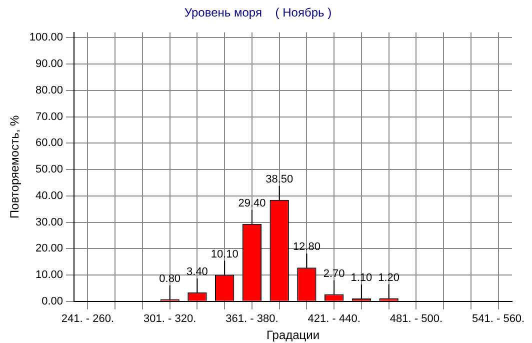 This screenshot has width=532, height=343. What do you see at coordinates (498, 319) in the screenshot?
I see `x-tick-label: 541. - 560.` at bounding box center [498, 319].